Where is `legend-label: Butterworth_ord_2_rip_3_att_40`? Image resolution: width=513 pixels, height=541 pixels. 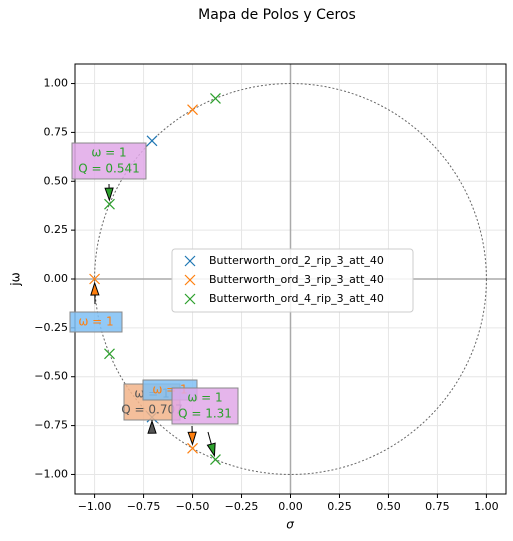
legend-label: Butterworth_ord_2_rip_3_att_40 is located at coordinates (296, 260).